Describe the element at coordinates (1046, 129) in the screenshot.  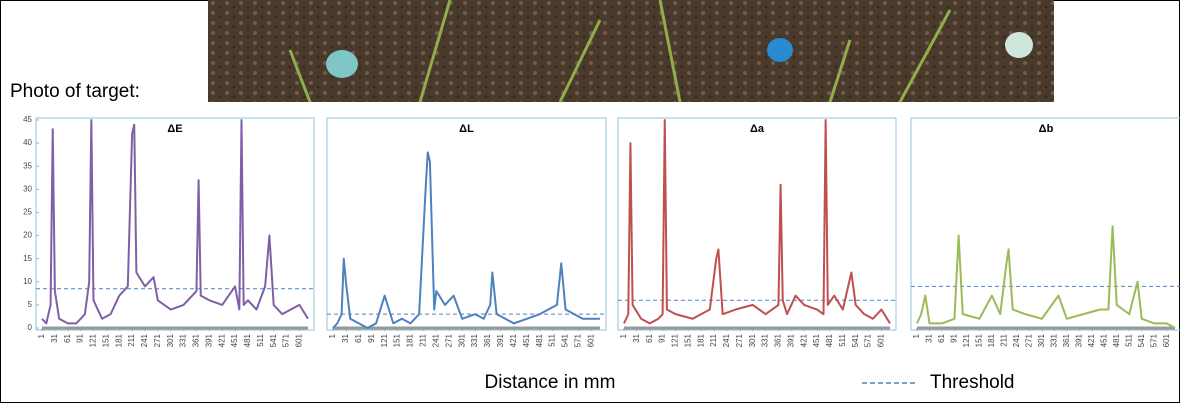
I see `chart-title: Δb` at that location.